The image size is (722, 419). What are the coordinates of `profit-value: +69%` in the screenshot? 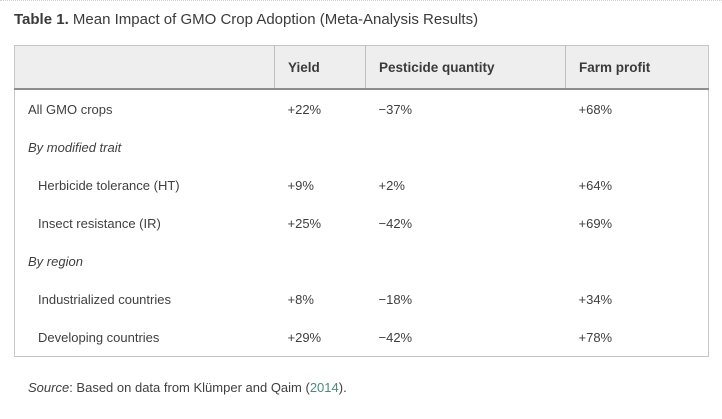 It's located at (637, 223).